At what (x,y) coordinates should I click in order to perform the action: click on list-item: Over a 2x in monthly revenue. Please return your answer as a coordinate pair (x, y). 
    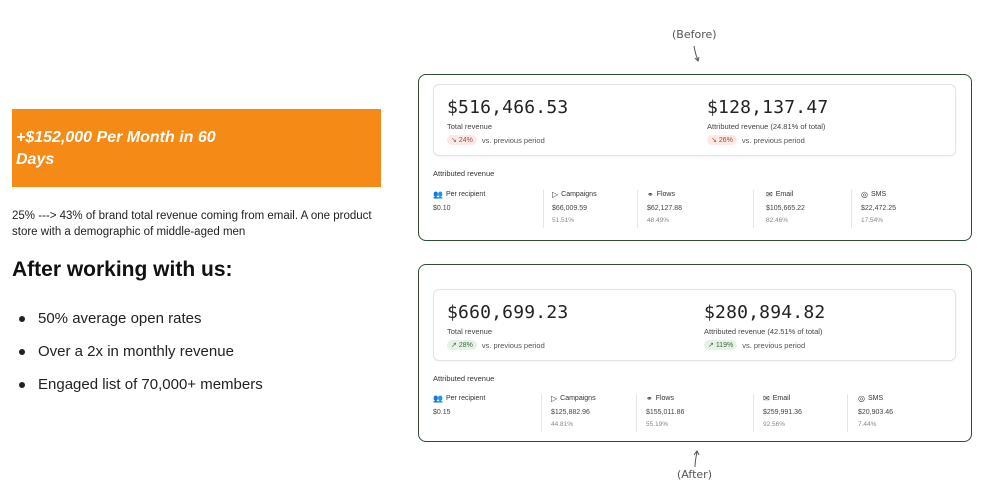
    Looking at the image, I should click on (139, 351).